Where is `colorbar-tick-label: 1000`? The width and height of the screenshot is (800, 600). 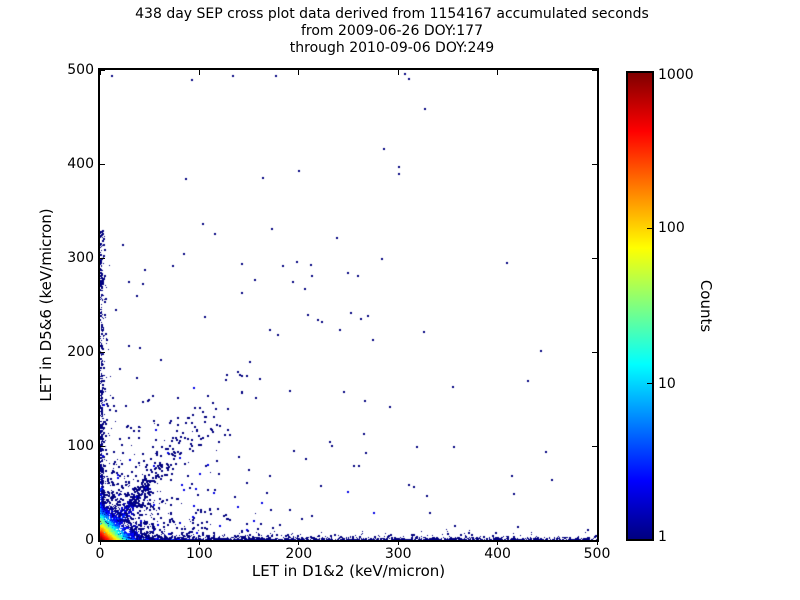
colorbar-tick-label: 1000 is located at coordinates (676, 75).